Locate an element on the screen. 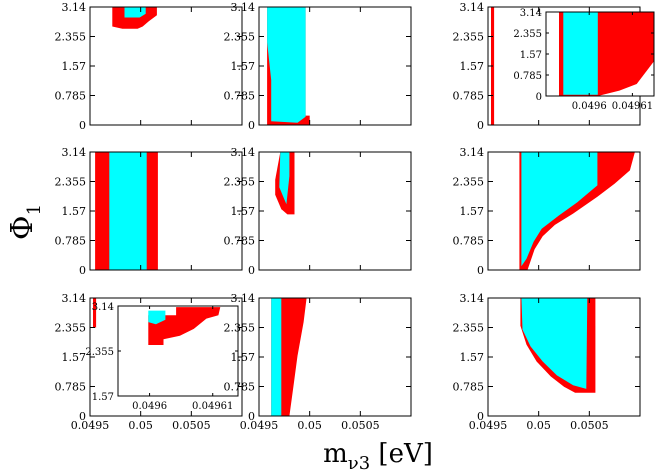  panel-r3c3-inner-region is located at coordinates (554, 343).